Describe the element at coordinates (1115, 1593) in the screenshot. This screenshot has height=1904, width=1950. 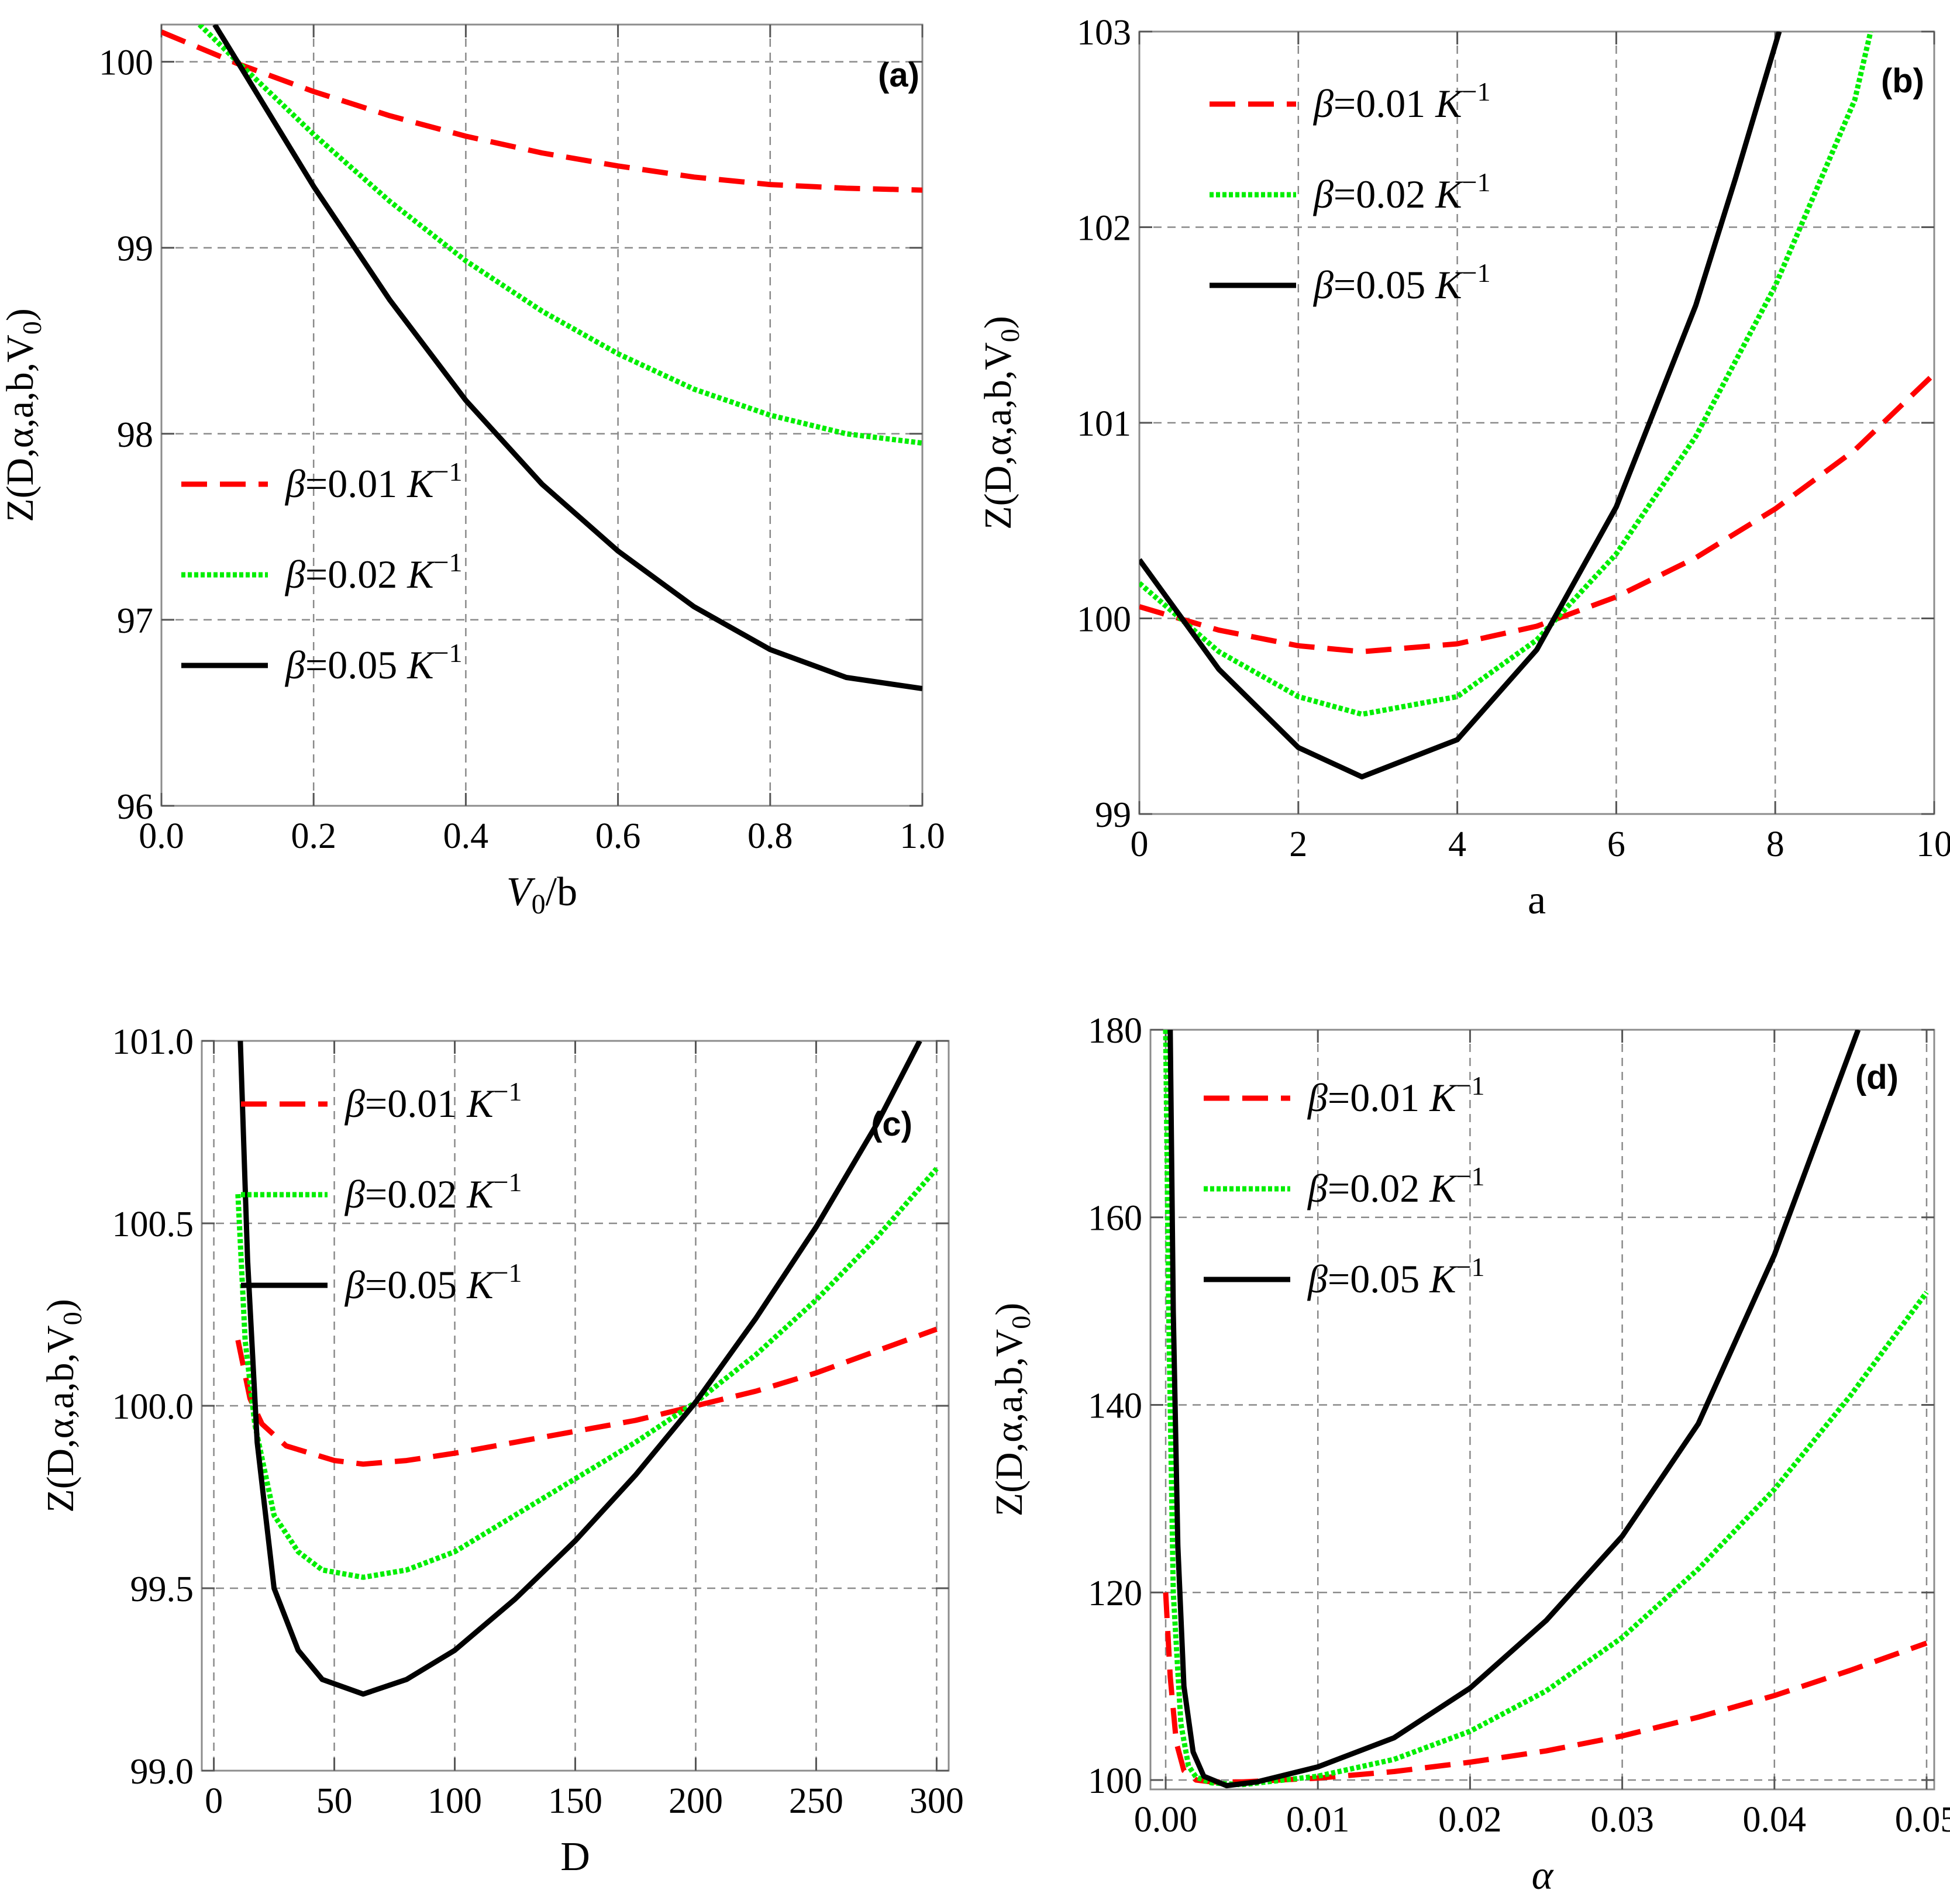
I see `y-tick-label: 120` at that location.